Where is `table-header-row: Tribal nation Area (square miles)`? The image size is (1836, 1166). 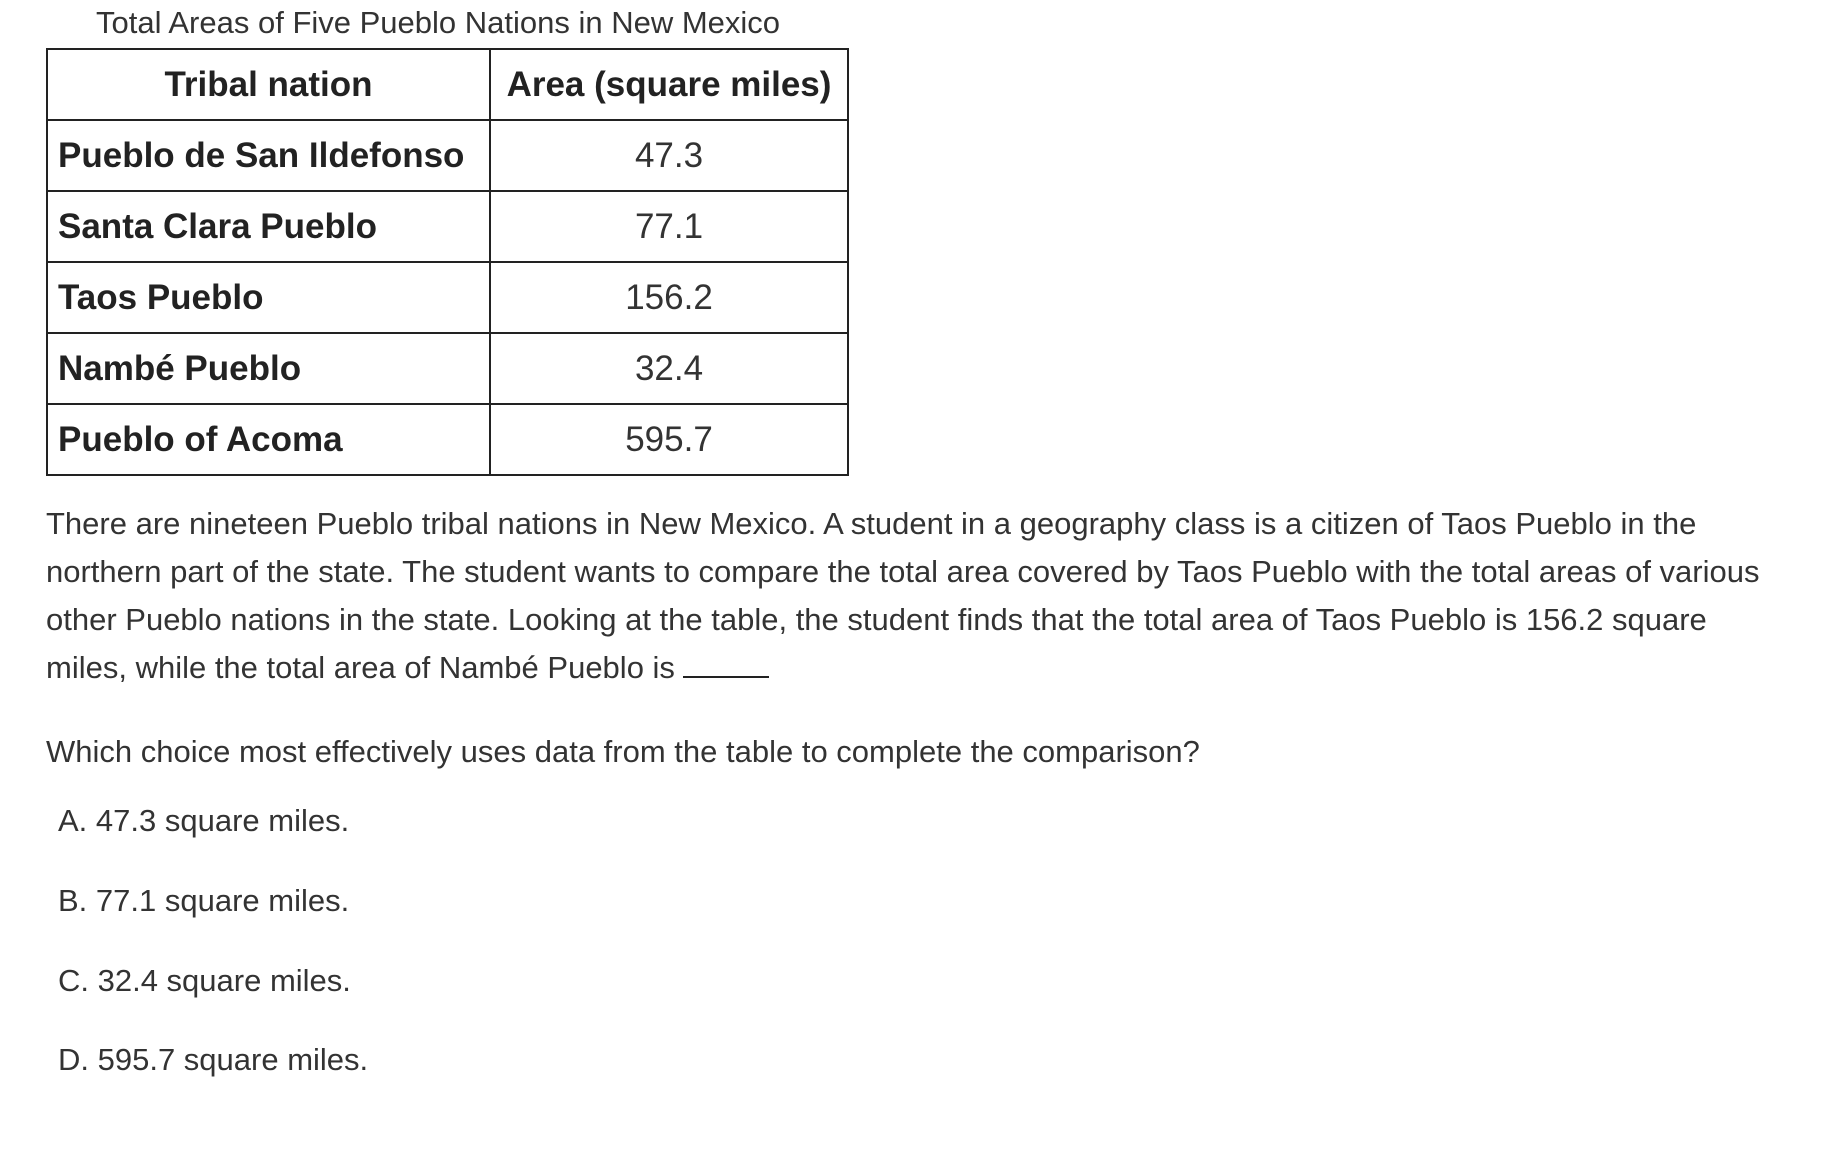
table-header-row: Tribal nation Area (square miles) is located at coordinates (447, 84).